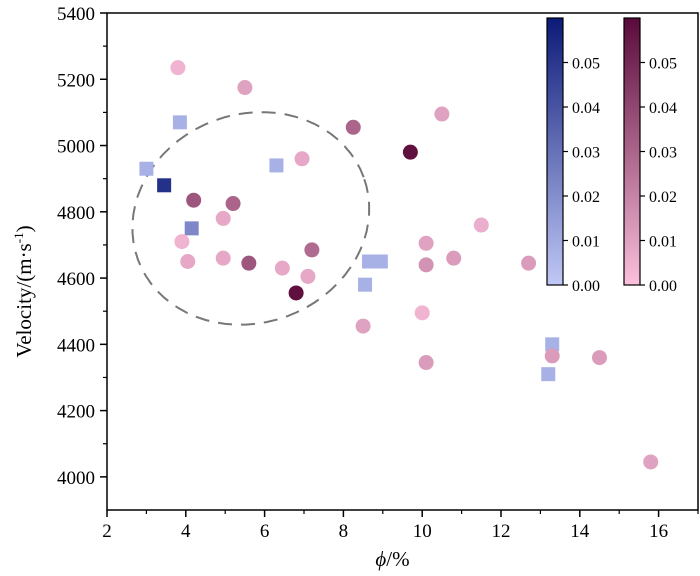 Image resolution: width=700 pixels, height=576 pixels. Describe the element at coordinates (251, 218) in the screenshot. I see `cluster-ellipse` at that location.